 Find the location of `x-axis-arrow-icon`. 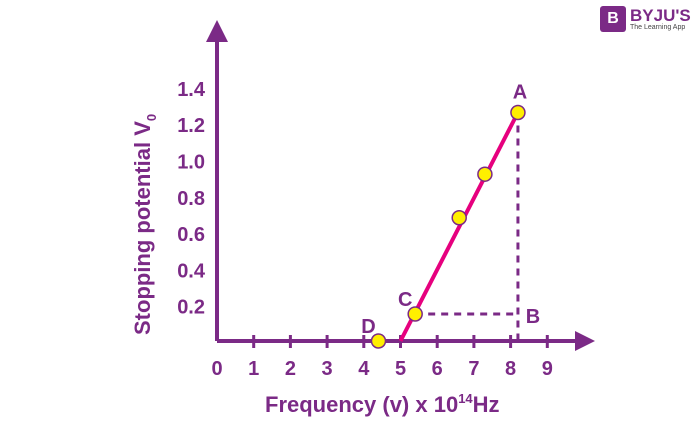

x-axis-arrow-icon is located at coordinates (585, 341).